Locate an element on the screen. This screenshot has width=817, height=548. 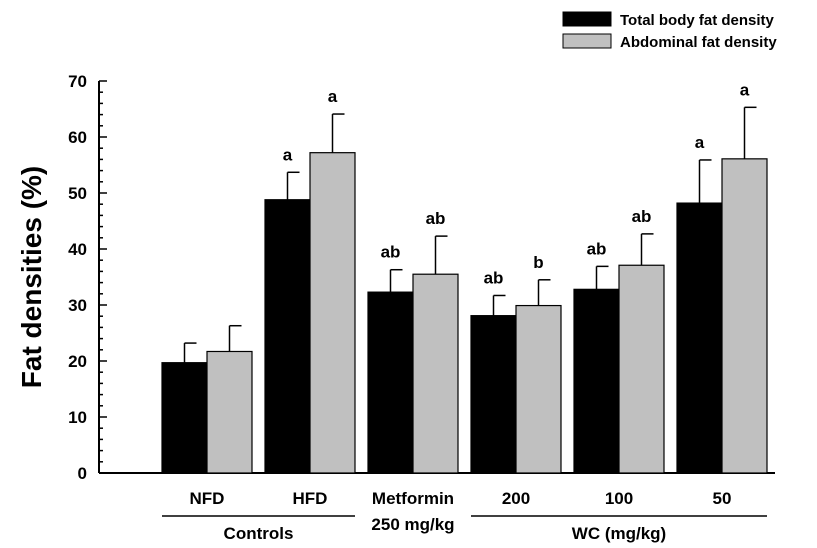
y-tick-label: 40 is located at coordinates (77, 249).